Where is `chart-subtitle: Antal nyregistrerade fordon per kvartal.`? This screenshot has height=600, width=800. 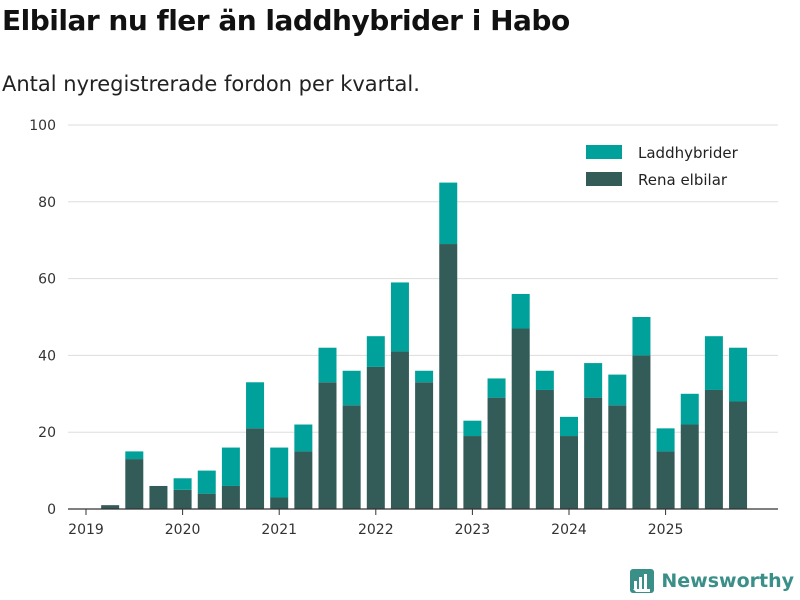 chart-subtitle: Antal nyregistrerade fordon per kvartal. is located at coordinates (211, 84).